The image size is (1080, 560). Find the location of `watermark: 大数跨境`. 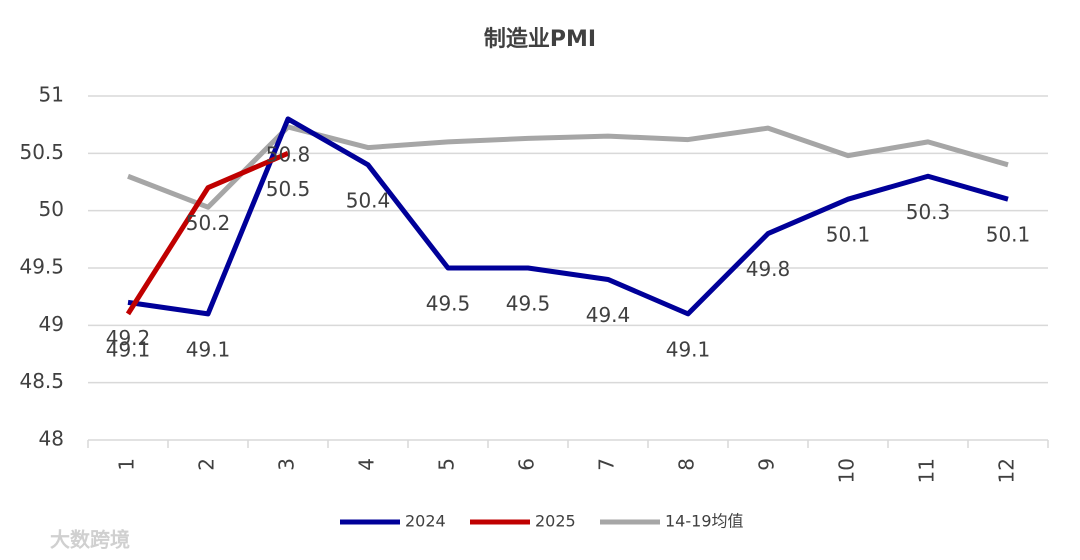

watermark: 大数跨境 is located at coordinates (90, 540).